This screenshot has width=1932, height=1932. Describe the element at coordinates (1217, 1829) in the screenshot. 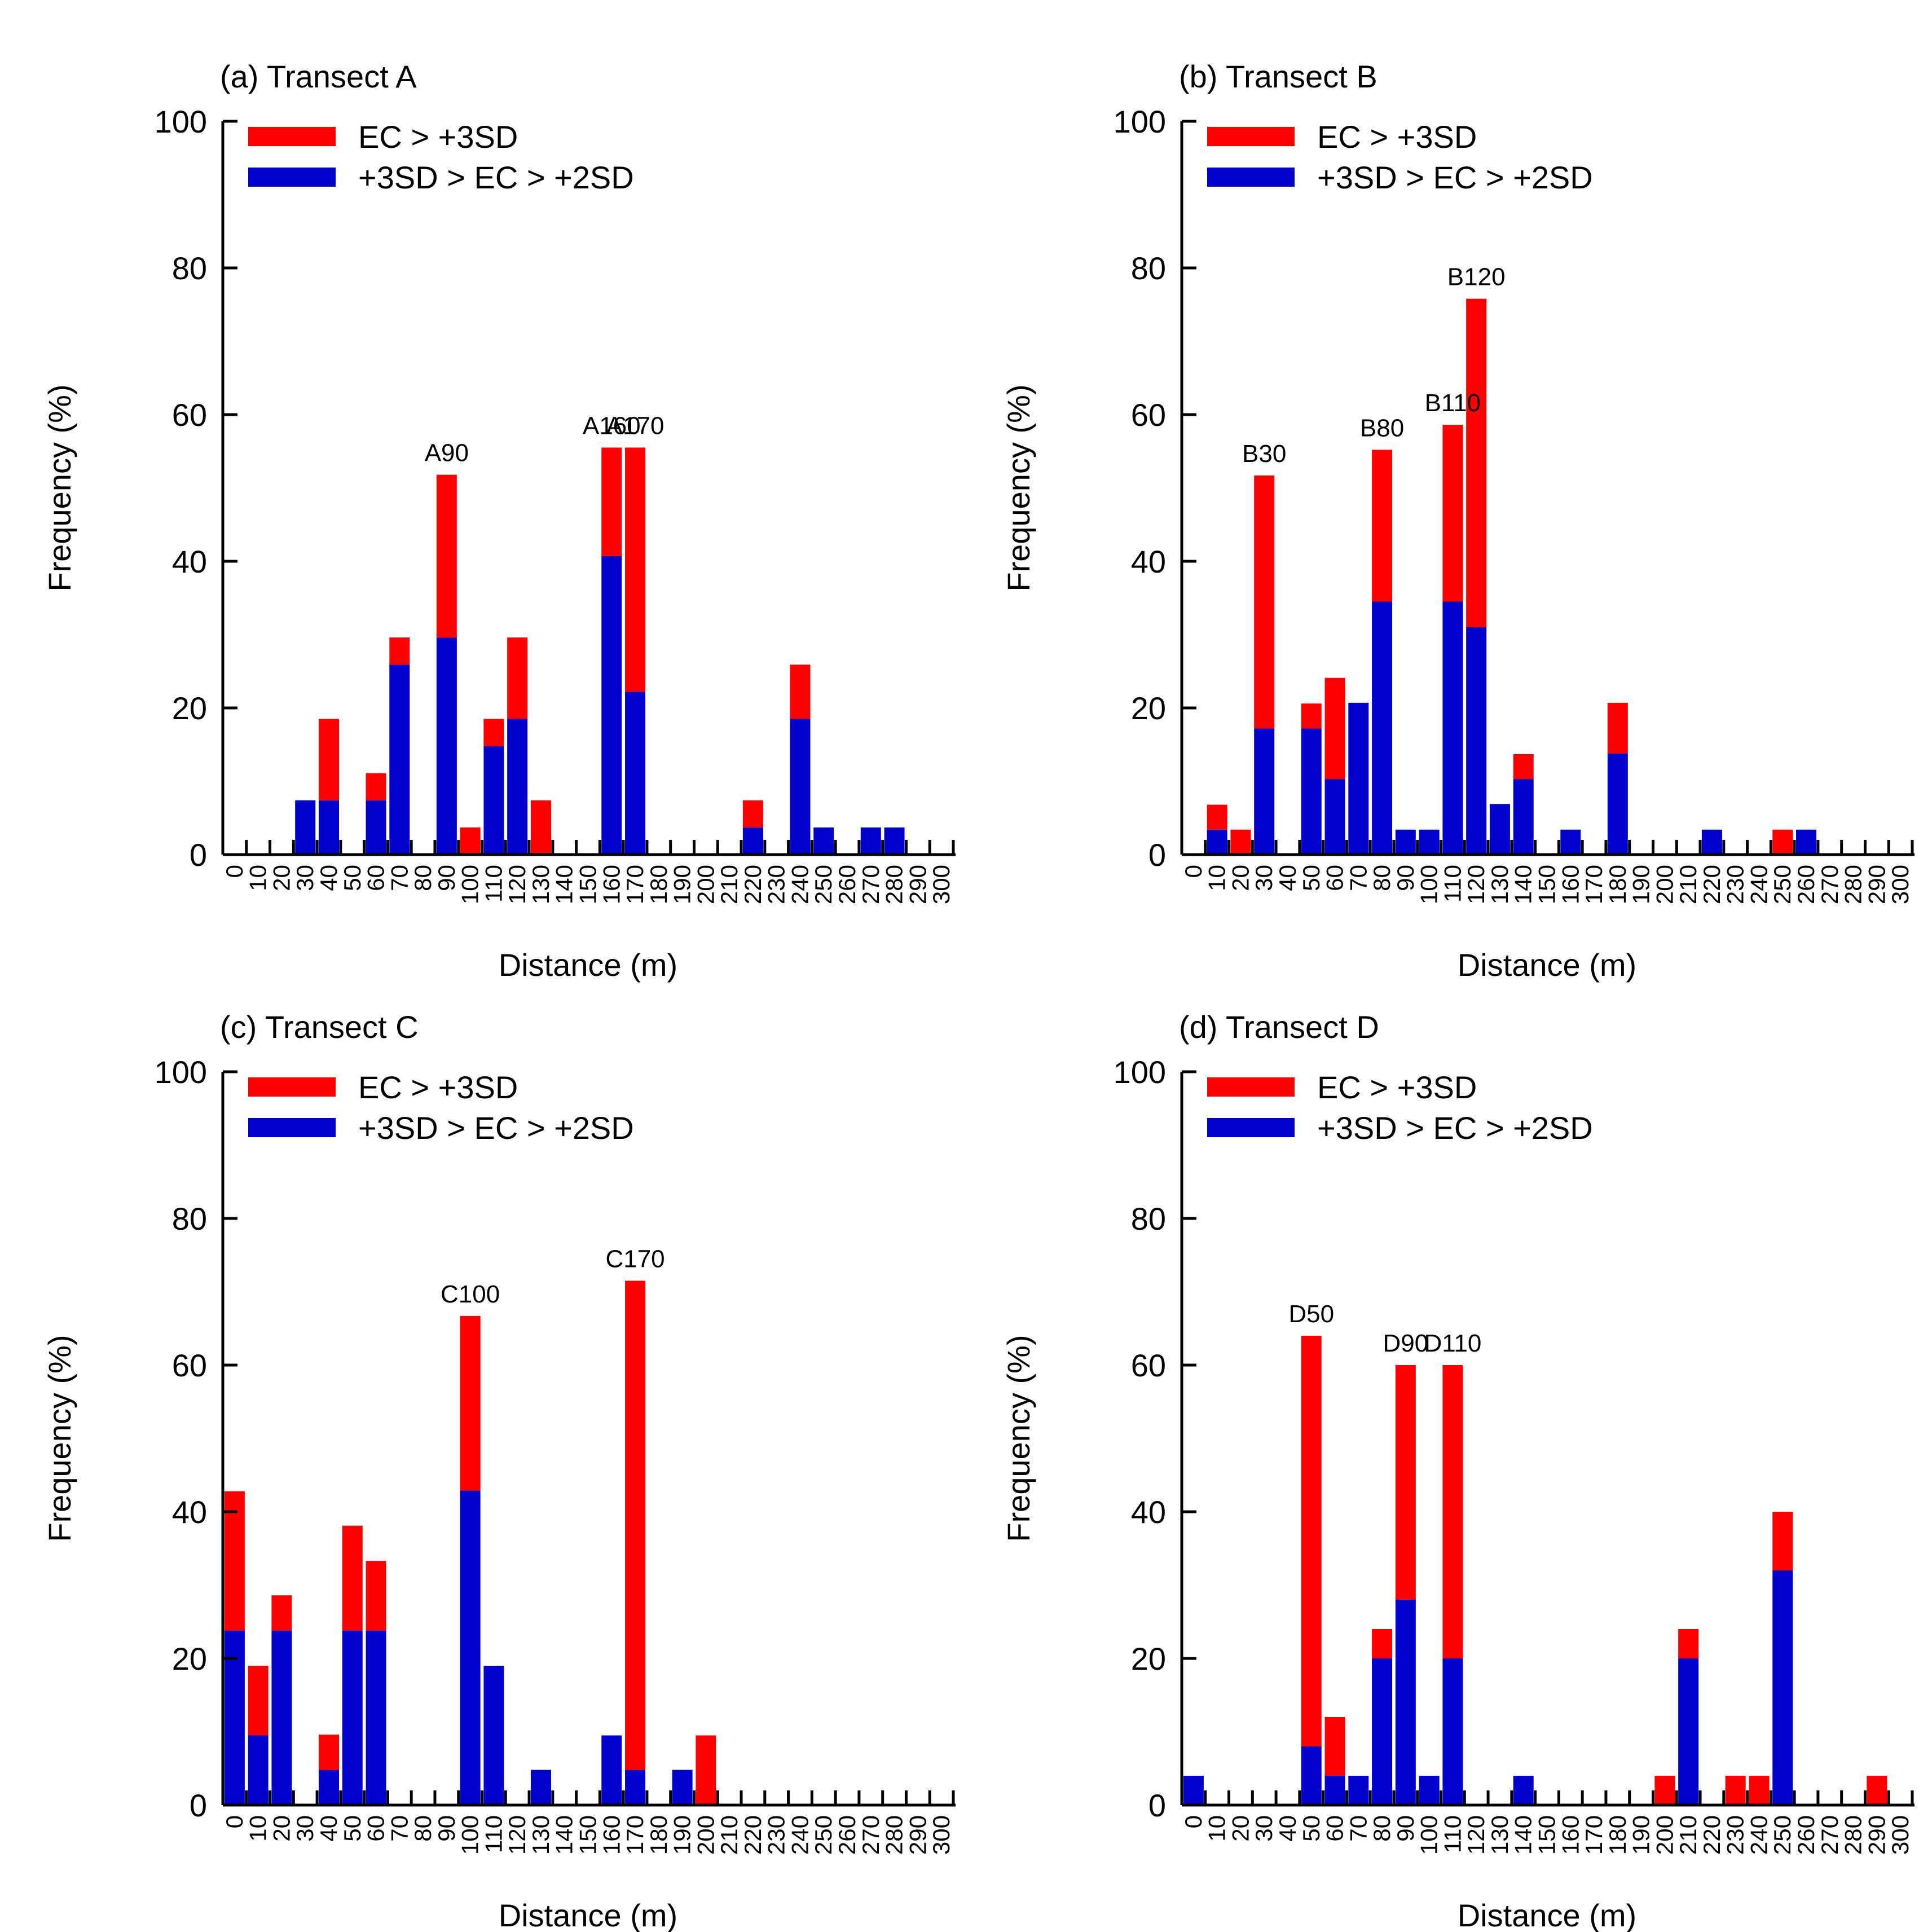

I see `x-tick-label-10: 10` at that location.